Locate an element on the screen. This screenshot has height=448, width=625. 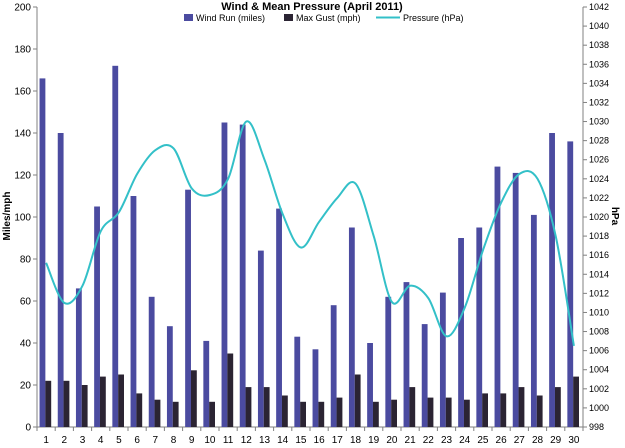
y2-tick-label: 1012 is located at coordinates (599, 293).